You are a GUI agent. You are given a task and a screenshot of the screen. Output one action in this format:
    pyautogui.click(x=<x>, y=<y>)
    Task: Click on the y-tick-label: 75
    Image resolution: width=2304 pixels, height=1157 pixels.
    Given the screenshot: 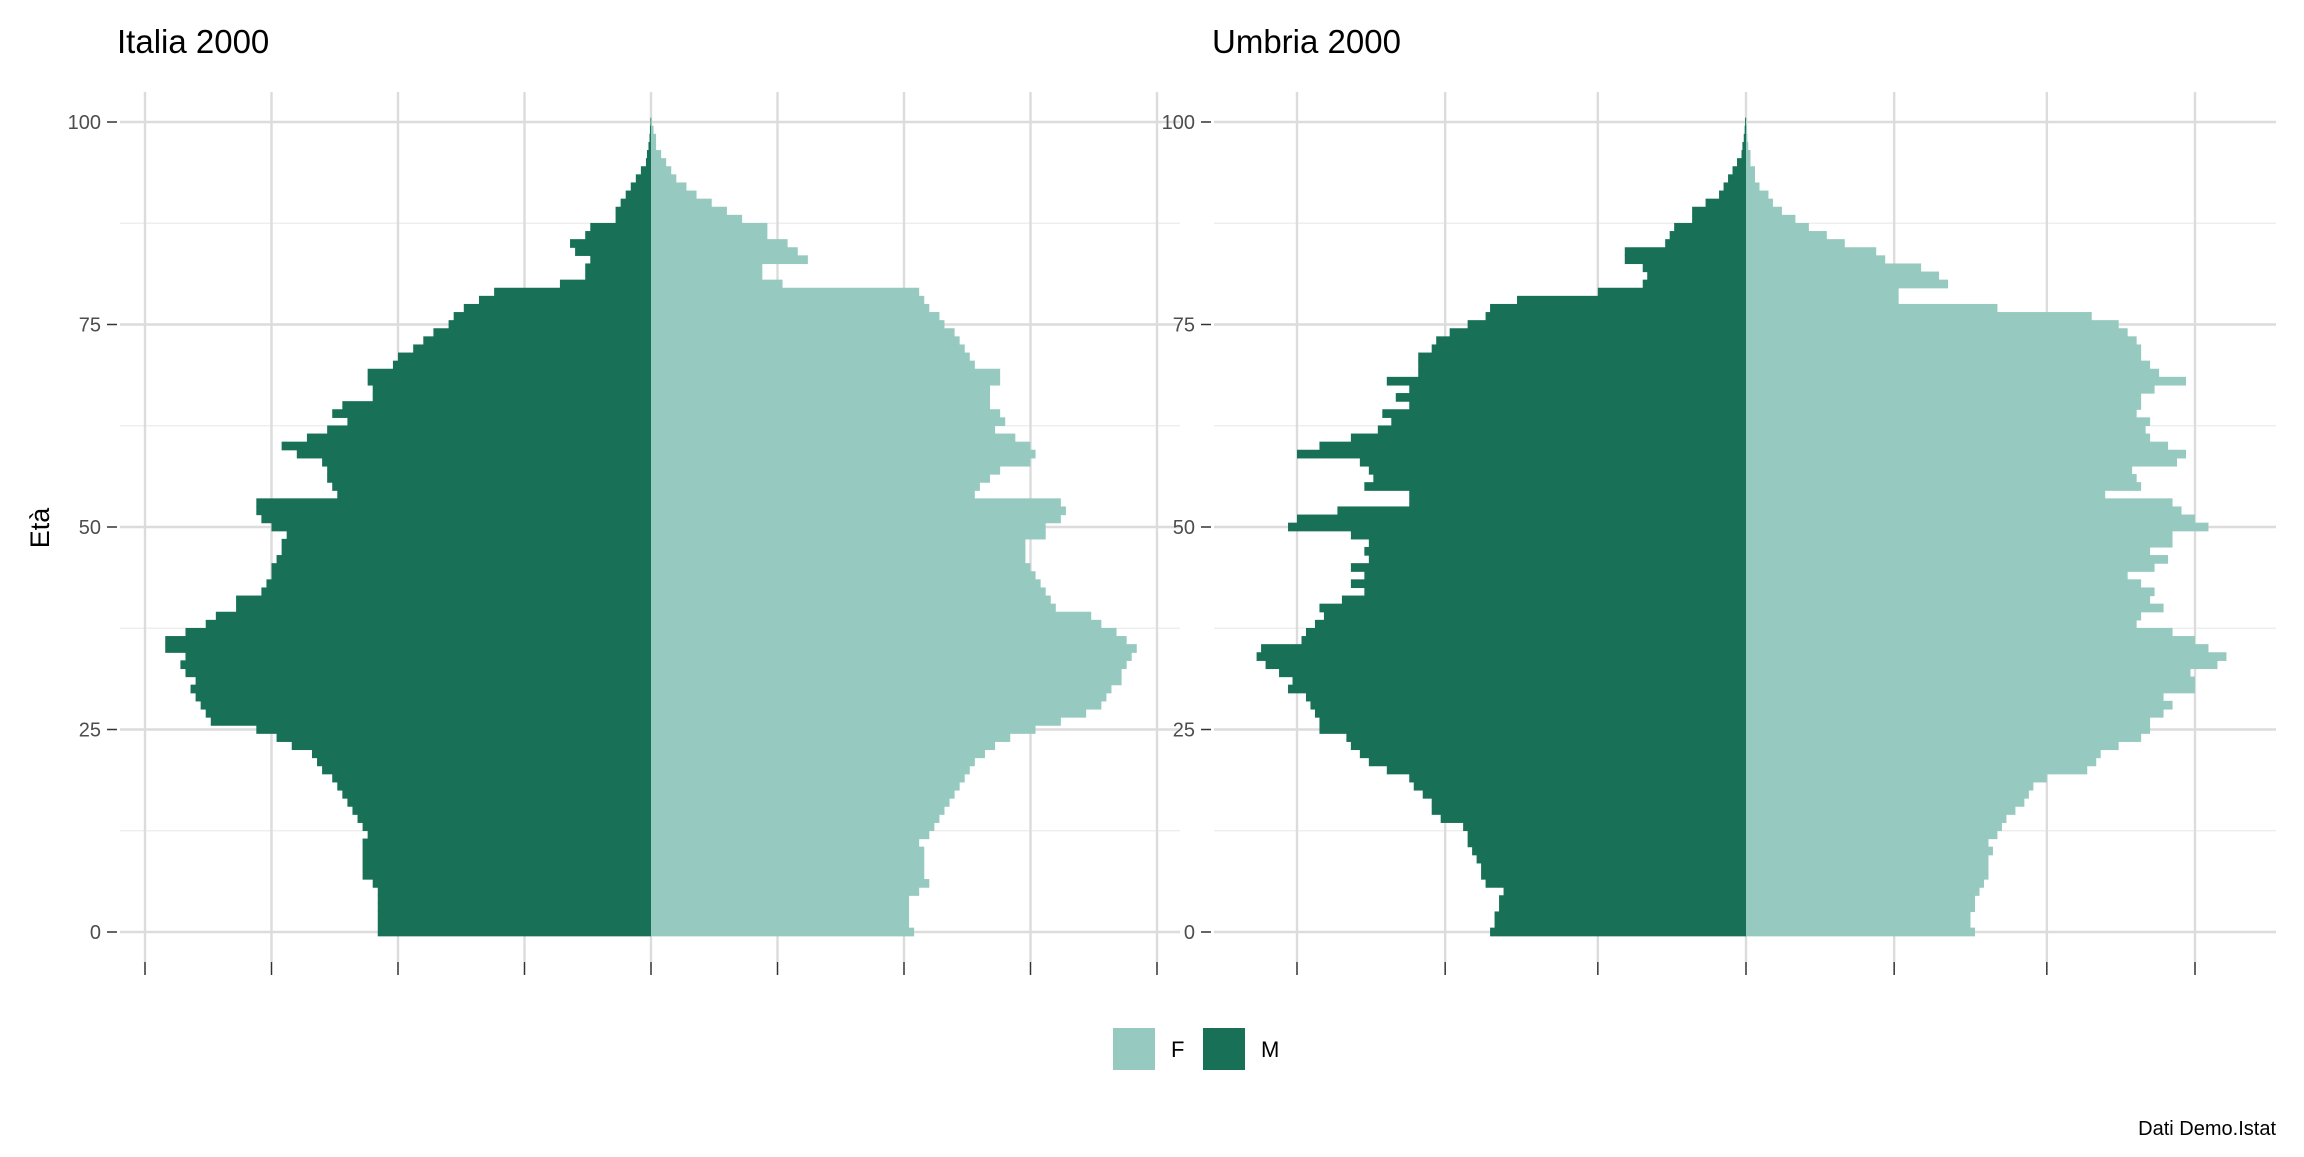 What is the action you would take?
    pyautogui.click(x=1184, y=326)
    